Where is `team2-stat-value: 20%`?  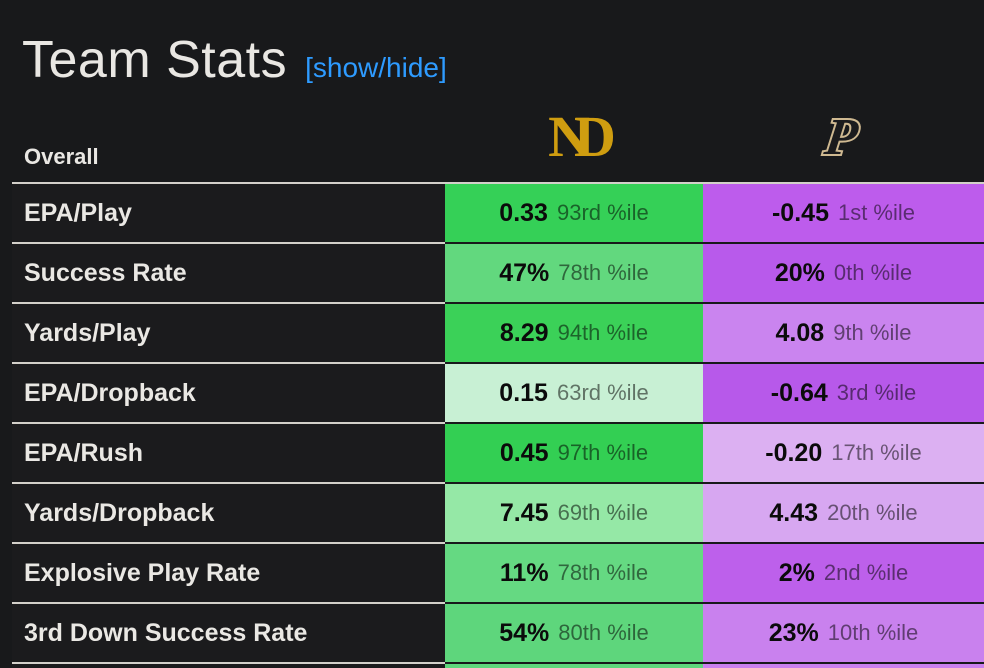
team2-stat-value: 20% is located at coordinates (799, 272).